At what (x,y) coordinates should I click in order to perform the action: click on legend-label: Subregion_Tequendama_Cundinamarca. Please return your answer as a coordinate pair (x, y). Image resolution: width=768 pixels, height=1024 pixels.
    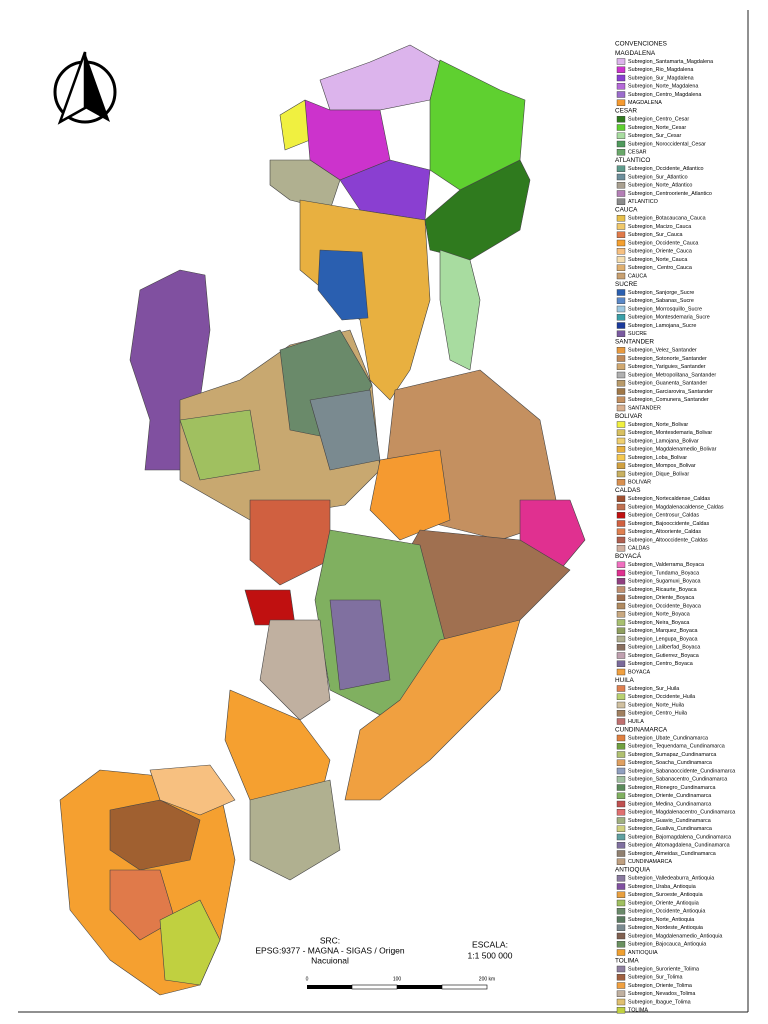
    Looking at the image, I should click on (676, 747).